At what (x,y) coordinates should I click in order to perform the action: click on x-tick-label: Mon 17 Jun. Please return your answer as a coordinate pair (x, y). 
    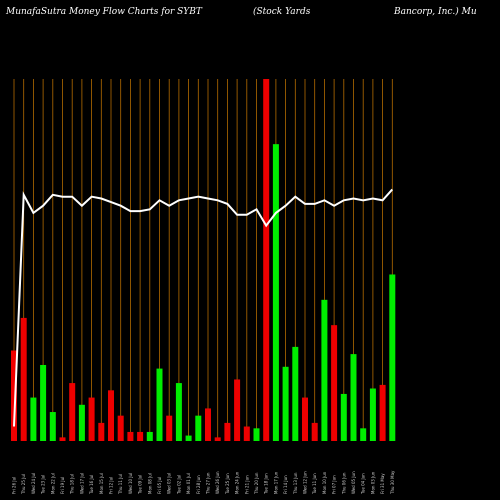
    Looking at the image, I should click on (275, 482).